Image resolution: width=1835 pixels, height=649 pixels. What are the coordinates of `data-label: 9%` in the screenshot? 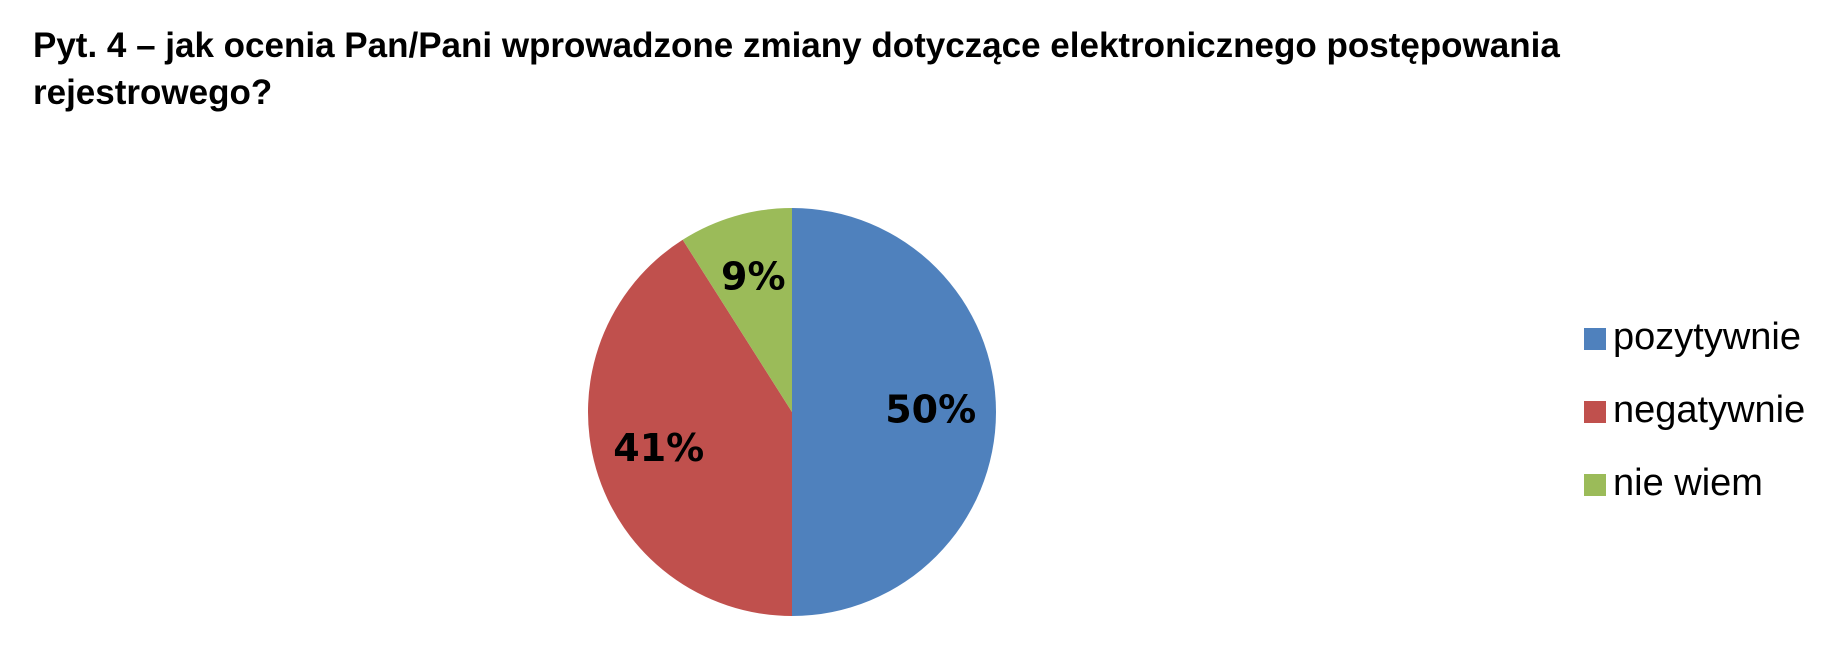 It's located at (753, 276).